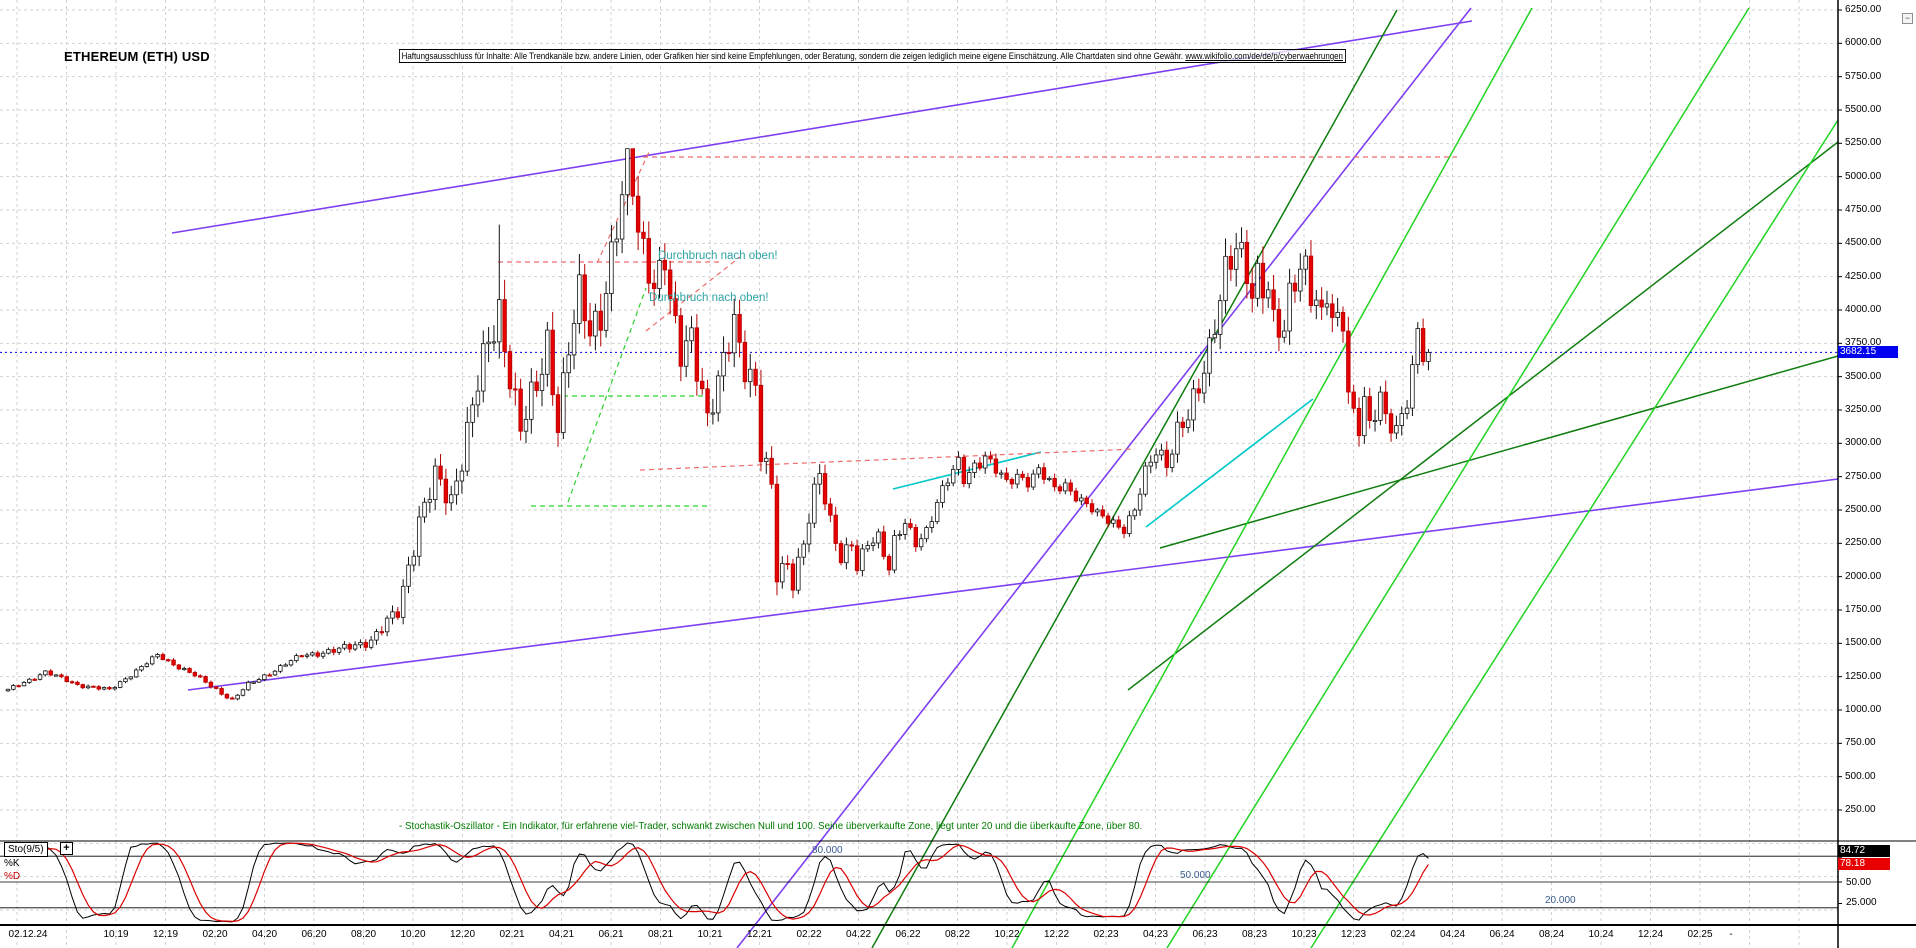 The width and height of the screenshot is (1916, 948). Describe the element at coordinates (413, 934) in the screenshot. I see `x-axis-label: 10.20` at that location.